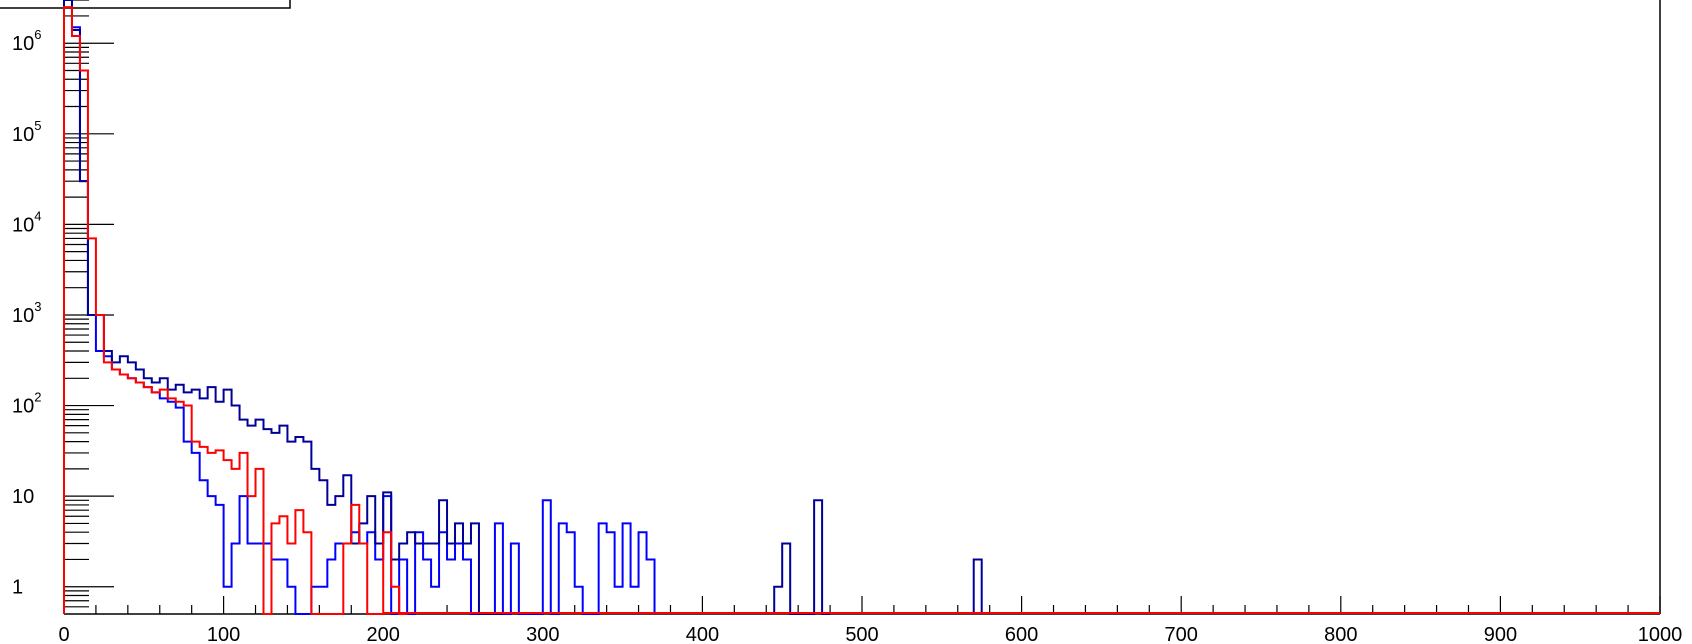 The height and width of the screenshot is (644, 1692). What do you see at coordinates (223, 634) in the screenshot?
I see `x-tick-label: 100` at bounding box center [223, 634].